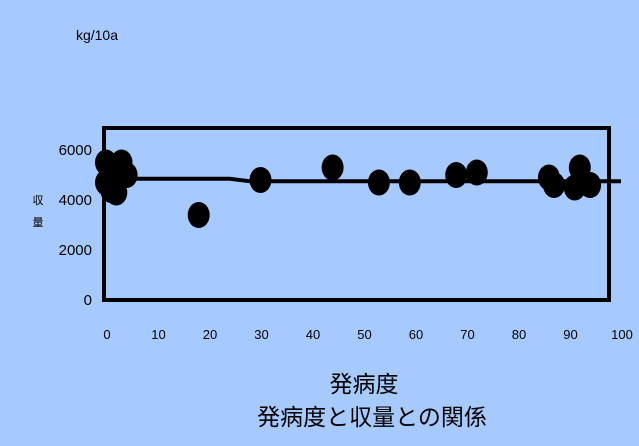 Image resolution: width=639 pixels, height=446 pixels. What do you see at coordinates (416, 334) in the screenshot?
I see `x-tick-label: 60` at bounding box center [416, 334].